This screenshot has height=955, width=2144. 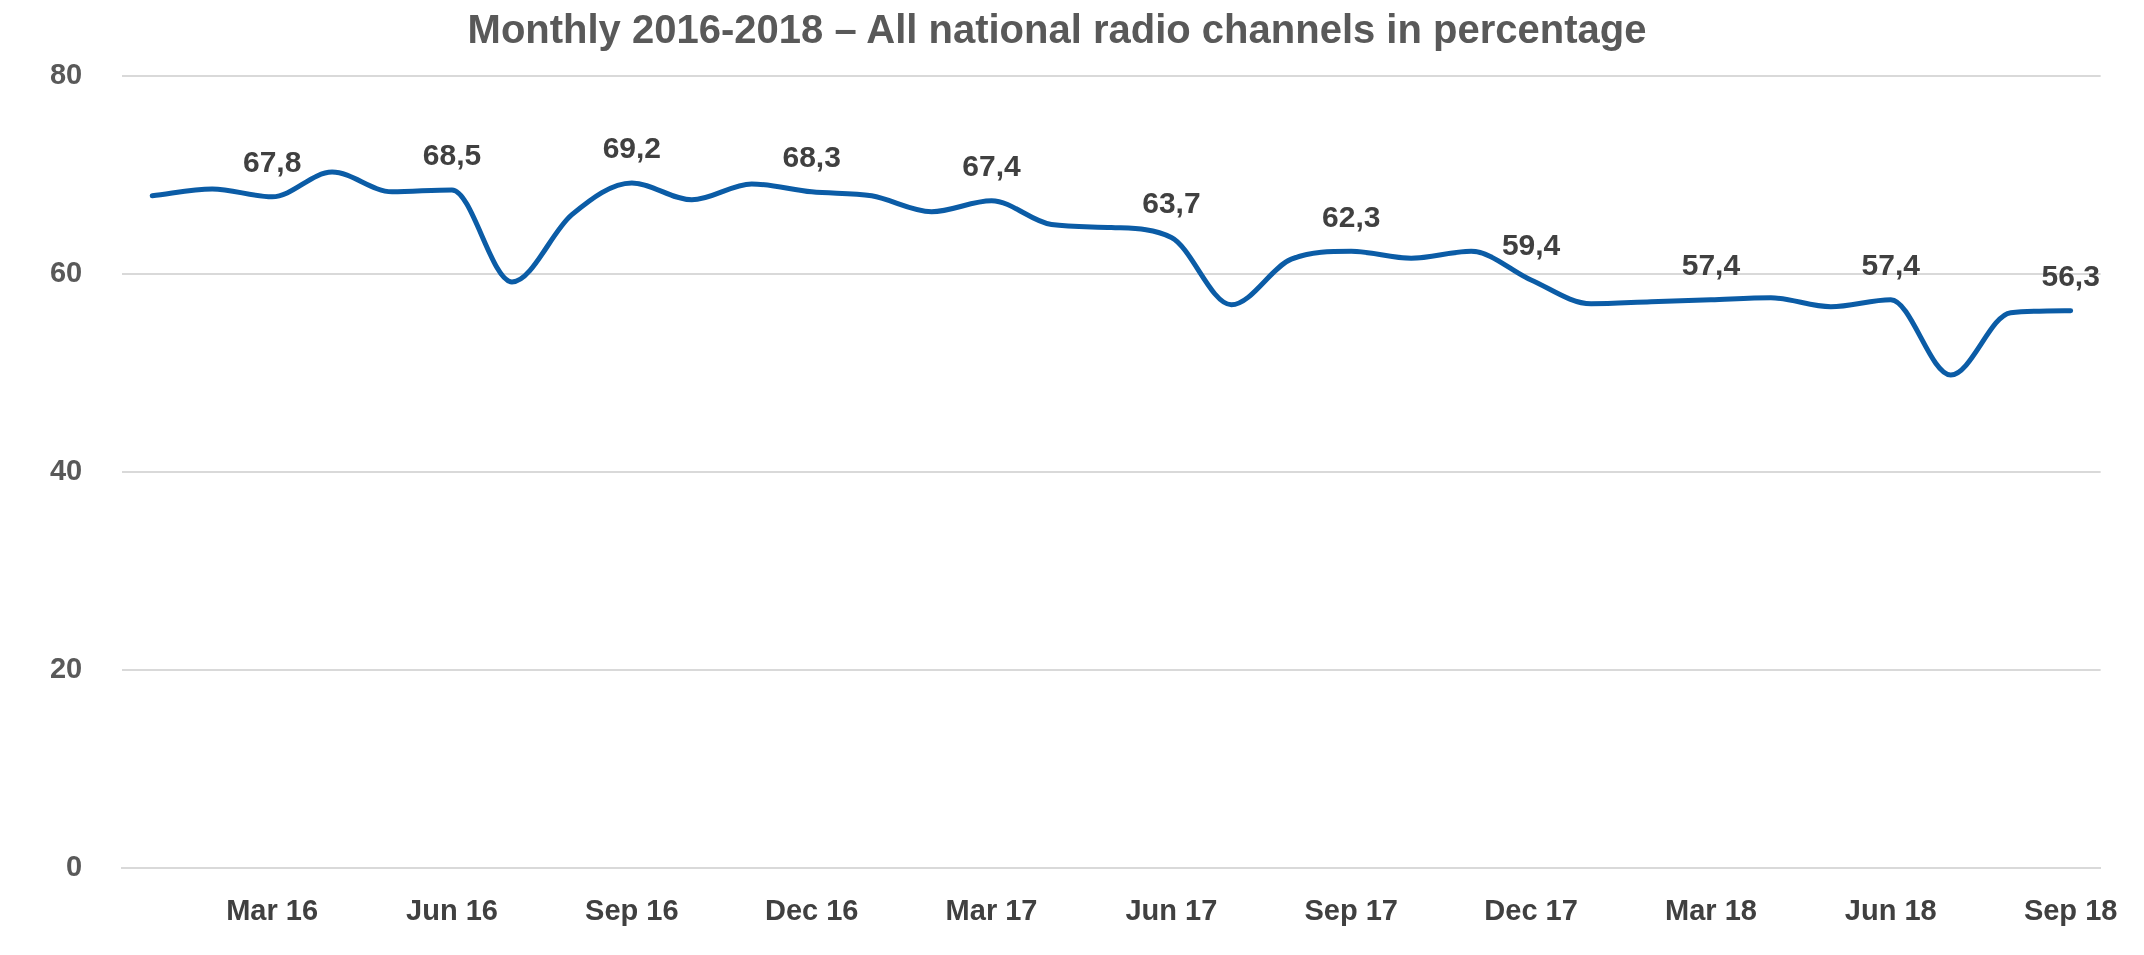 I want to click on y-tick-label: 80, so click(x=66, y=74).